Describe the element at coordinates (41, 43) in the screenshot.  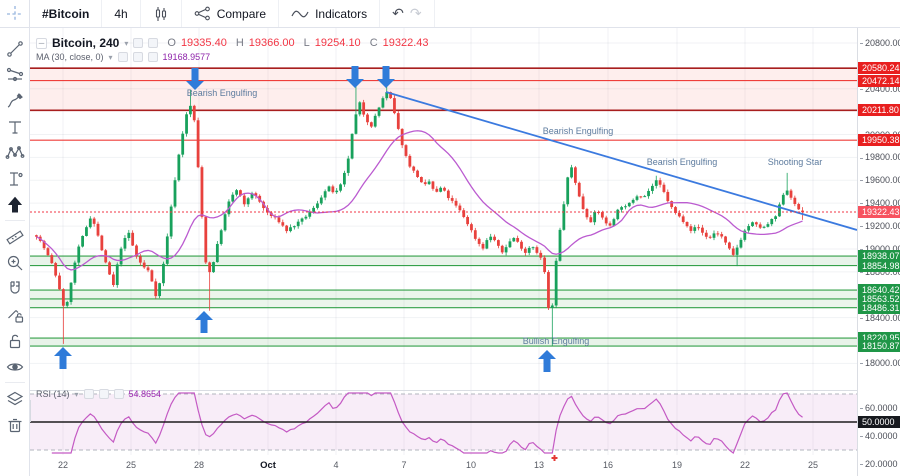
I see `legend-collapse-icon: –` at that location.